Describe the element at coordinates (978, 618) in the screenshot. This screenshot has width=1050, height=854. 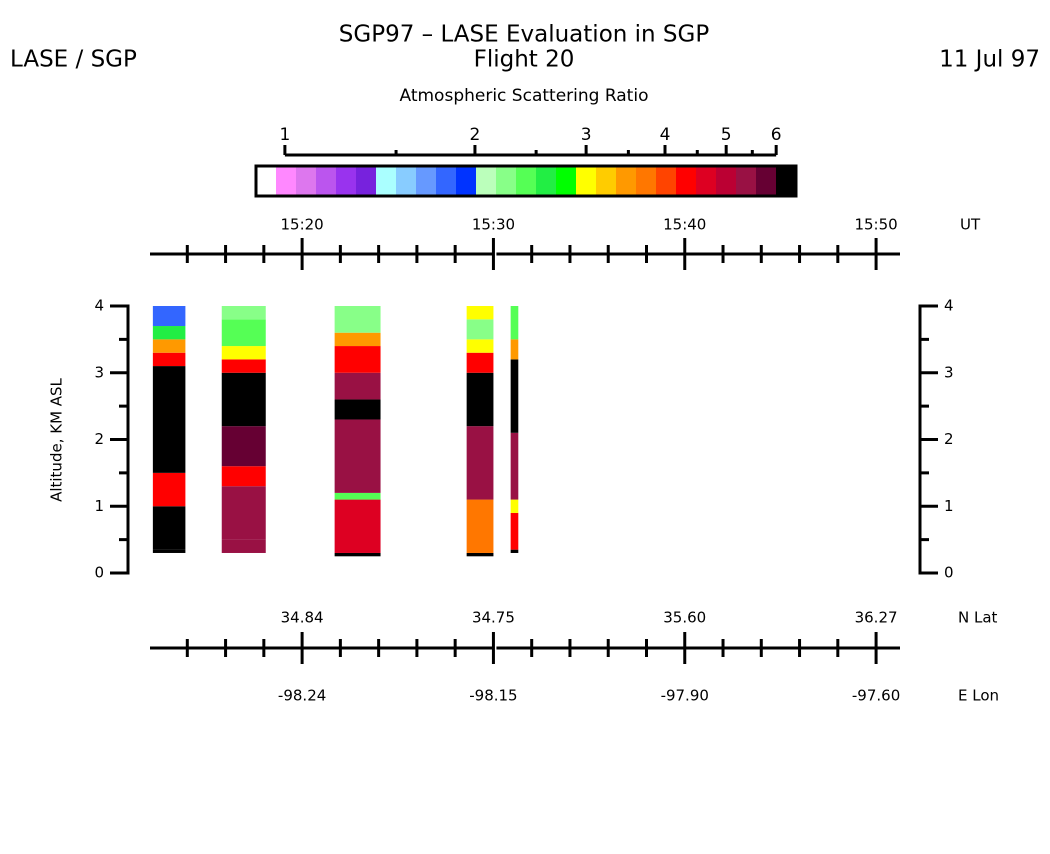
I see `lat-title: N Lat` at that location.